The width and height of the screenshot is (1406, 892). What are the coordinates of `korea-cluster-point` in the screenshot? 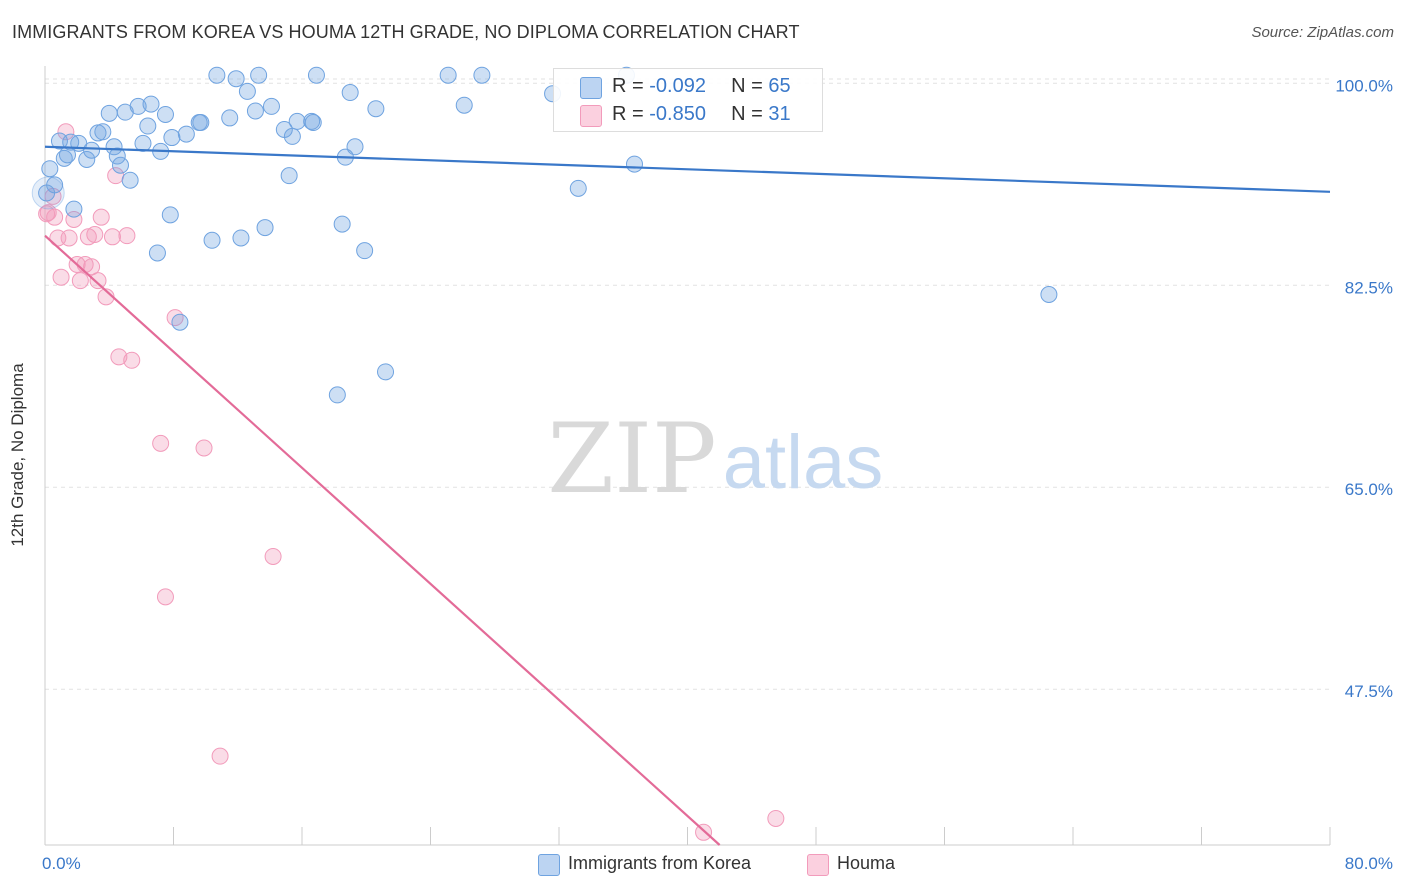 It's located at (48, 193).